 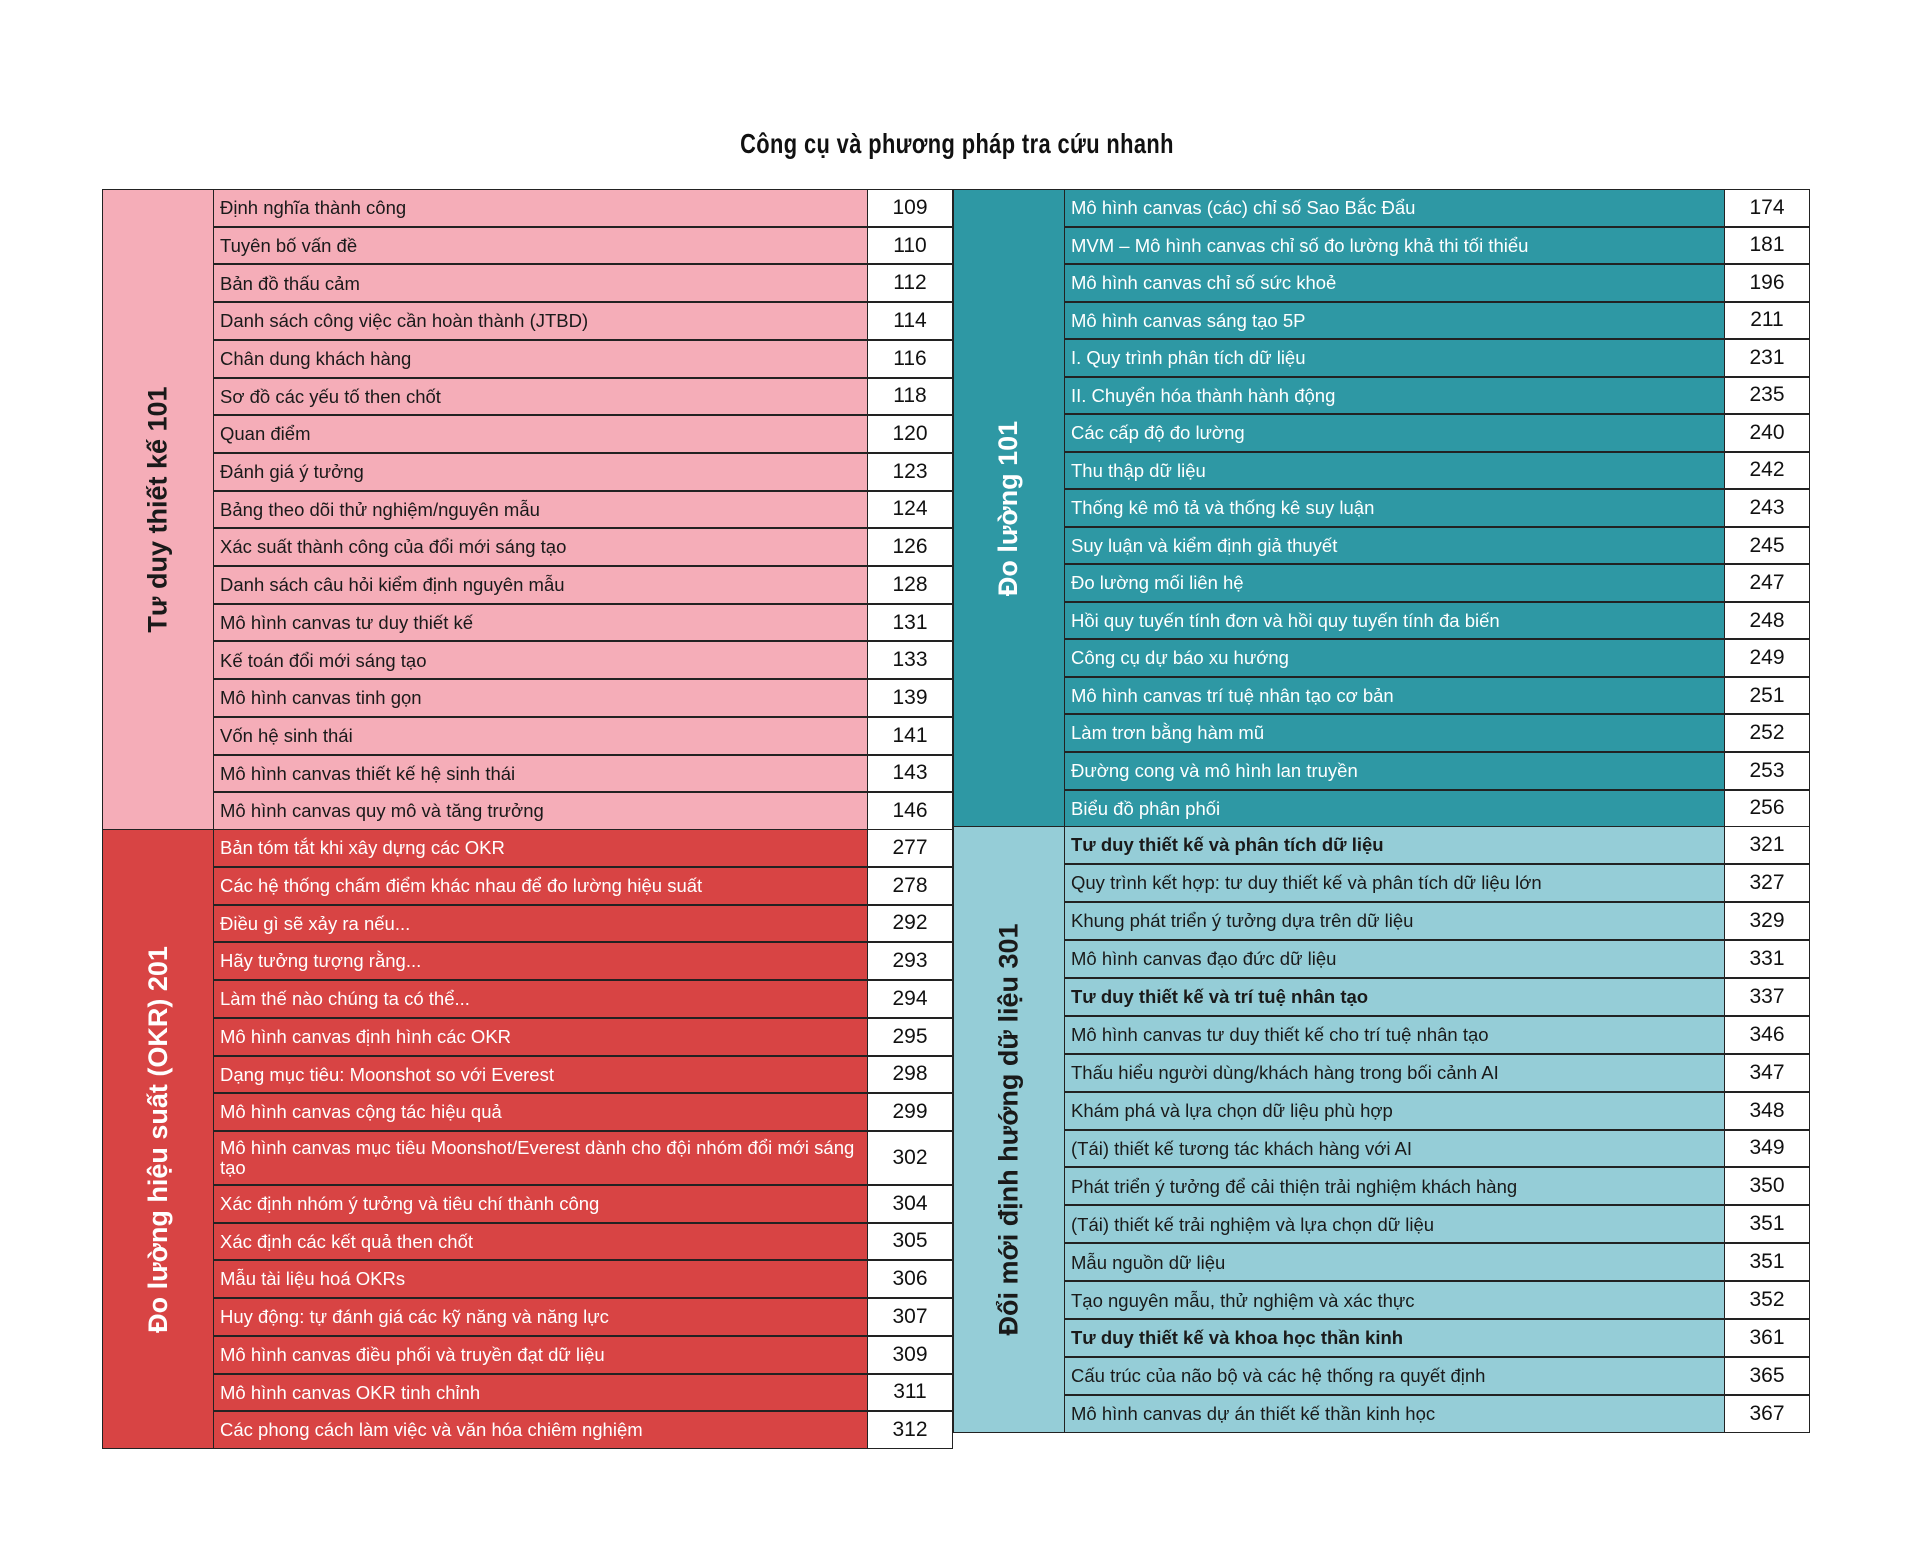 What do you see at coordinates (583, 397) in the screenshot?
I see `table-row: Sơ đồ các yếu tố then chốt 118` at bounding box center [583, 397].